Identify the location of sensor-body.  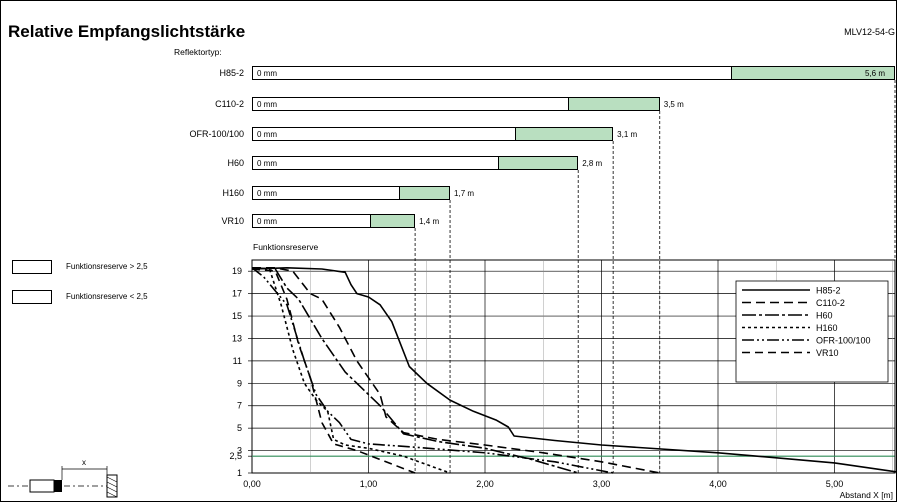
(42, 486).